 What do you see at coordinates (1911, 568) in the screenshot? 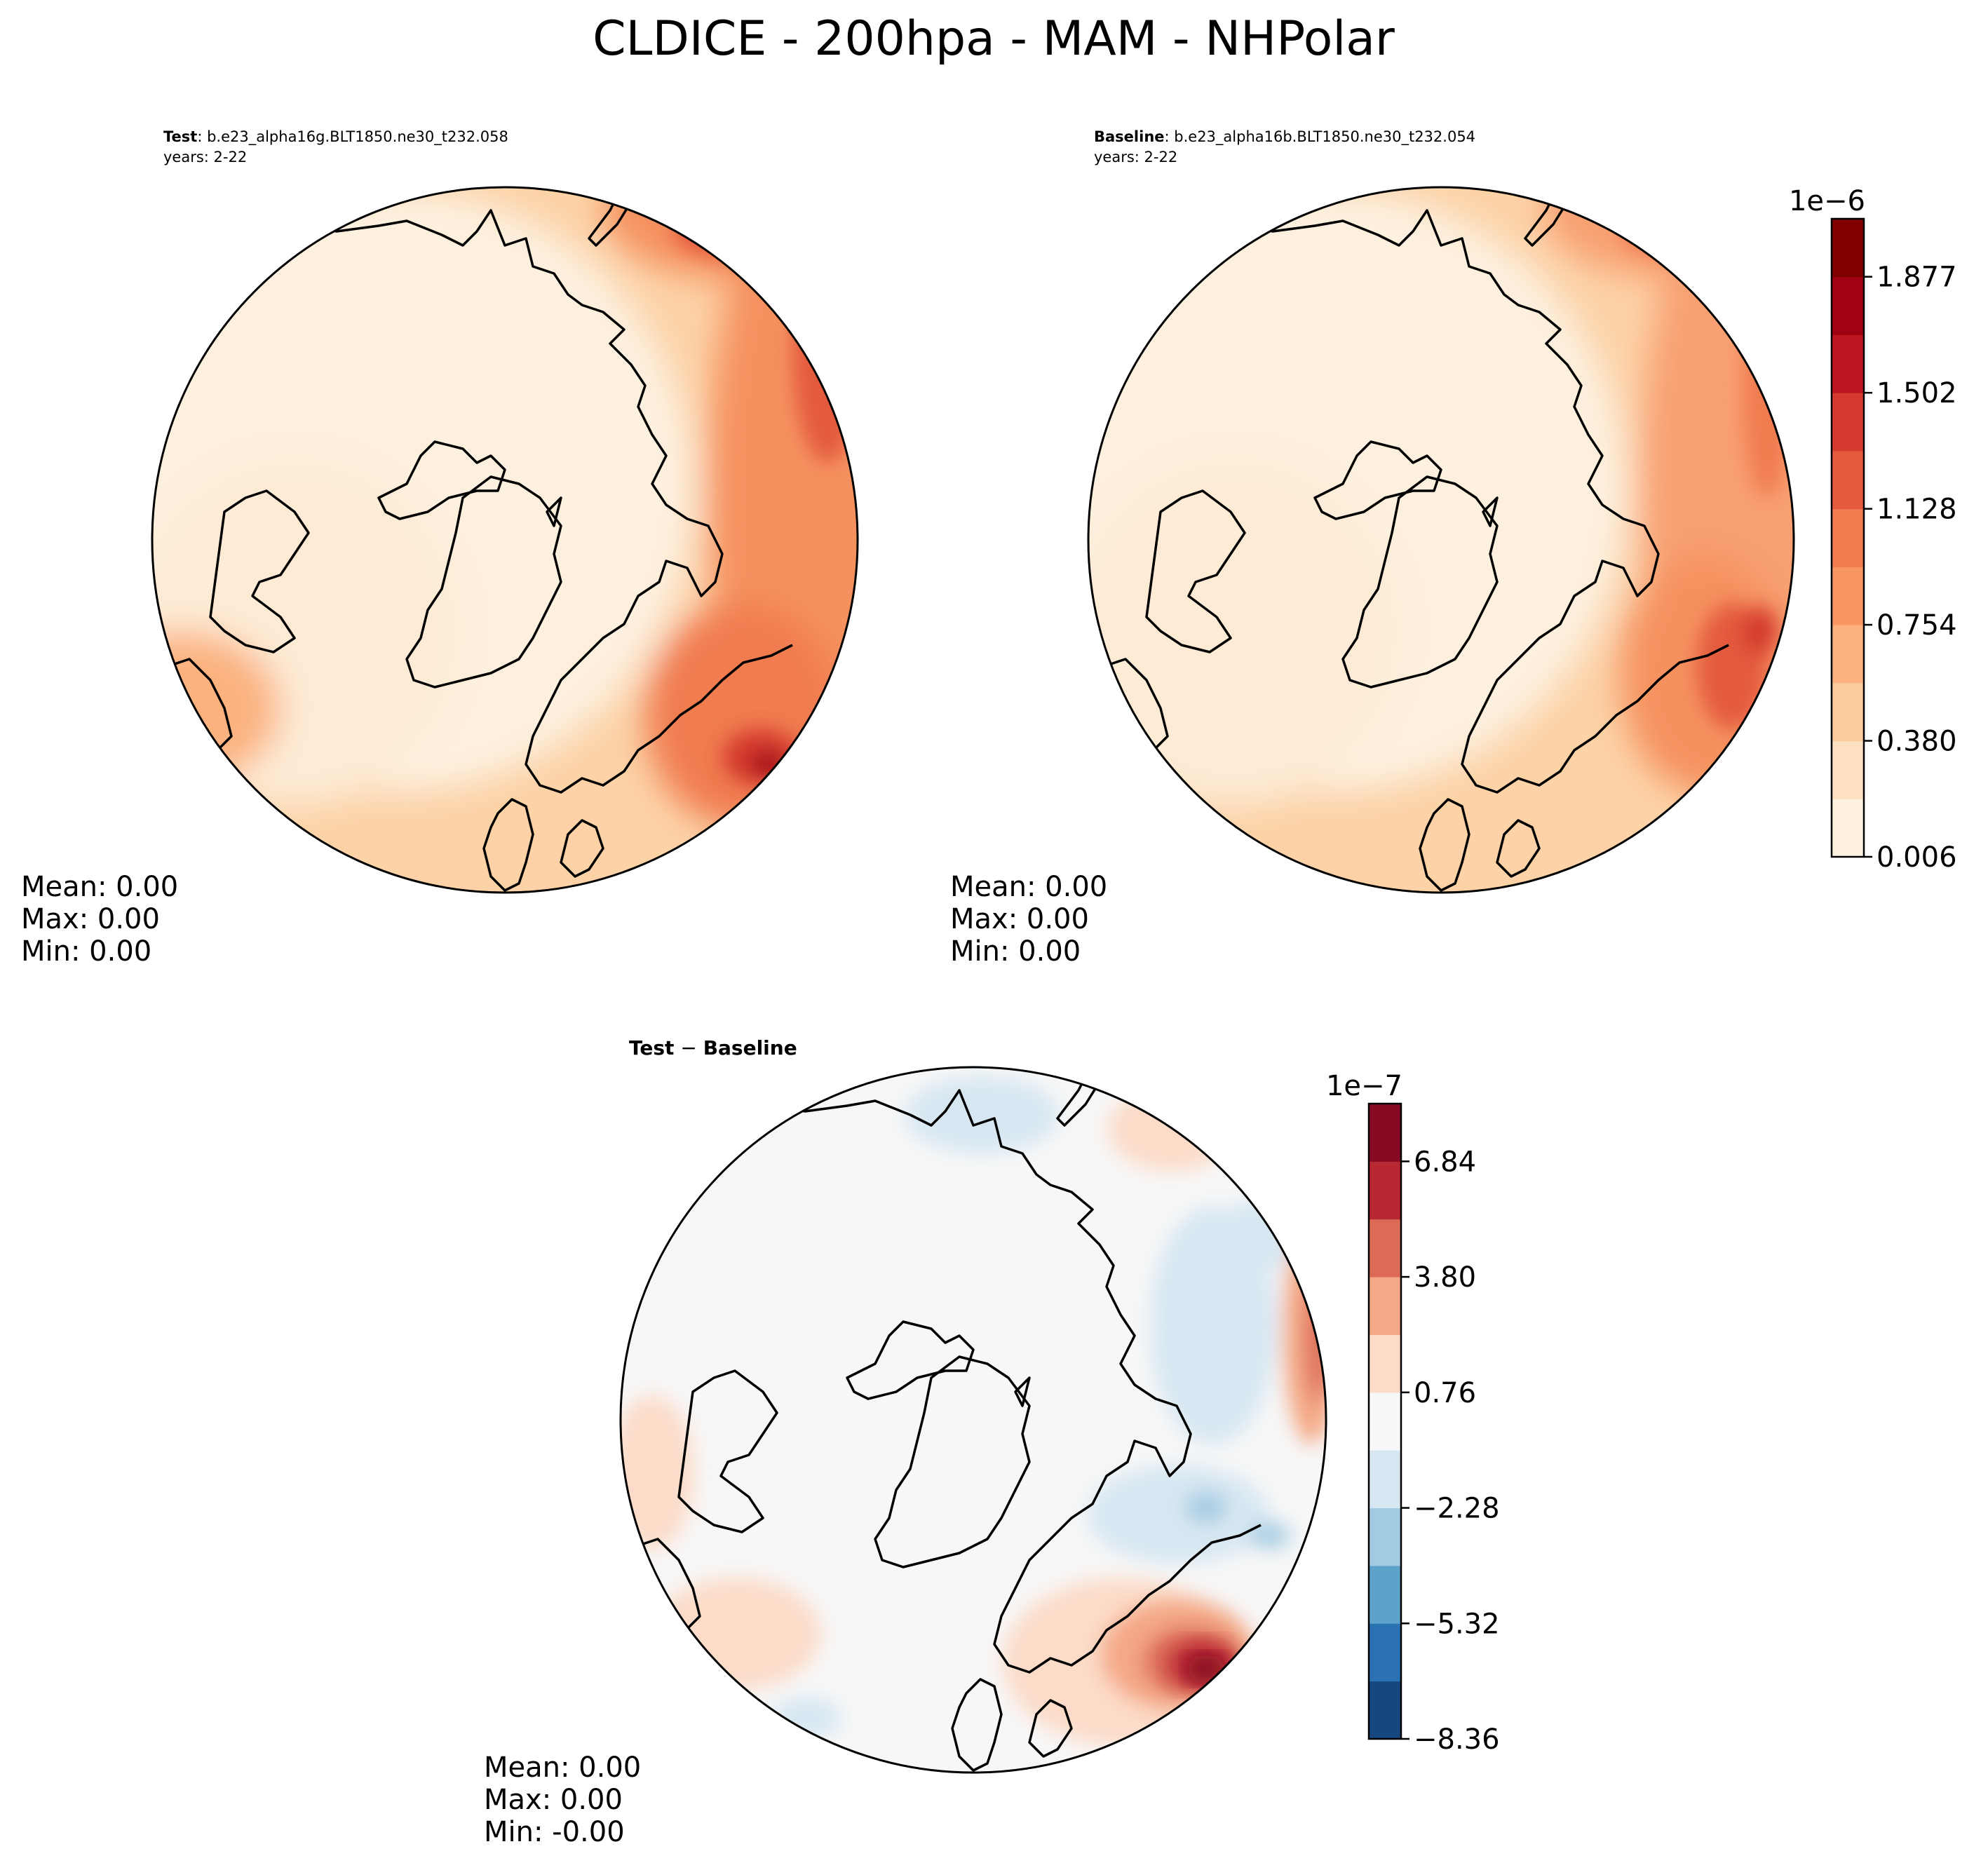
I see `colorbar-top-ticks: 0.006 0.380 0.754 1.128 1.502 1.877` at bounding box center [1911, 568].